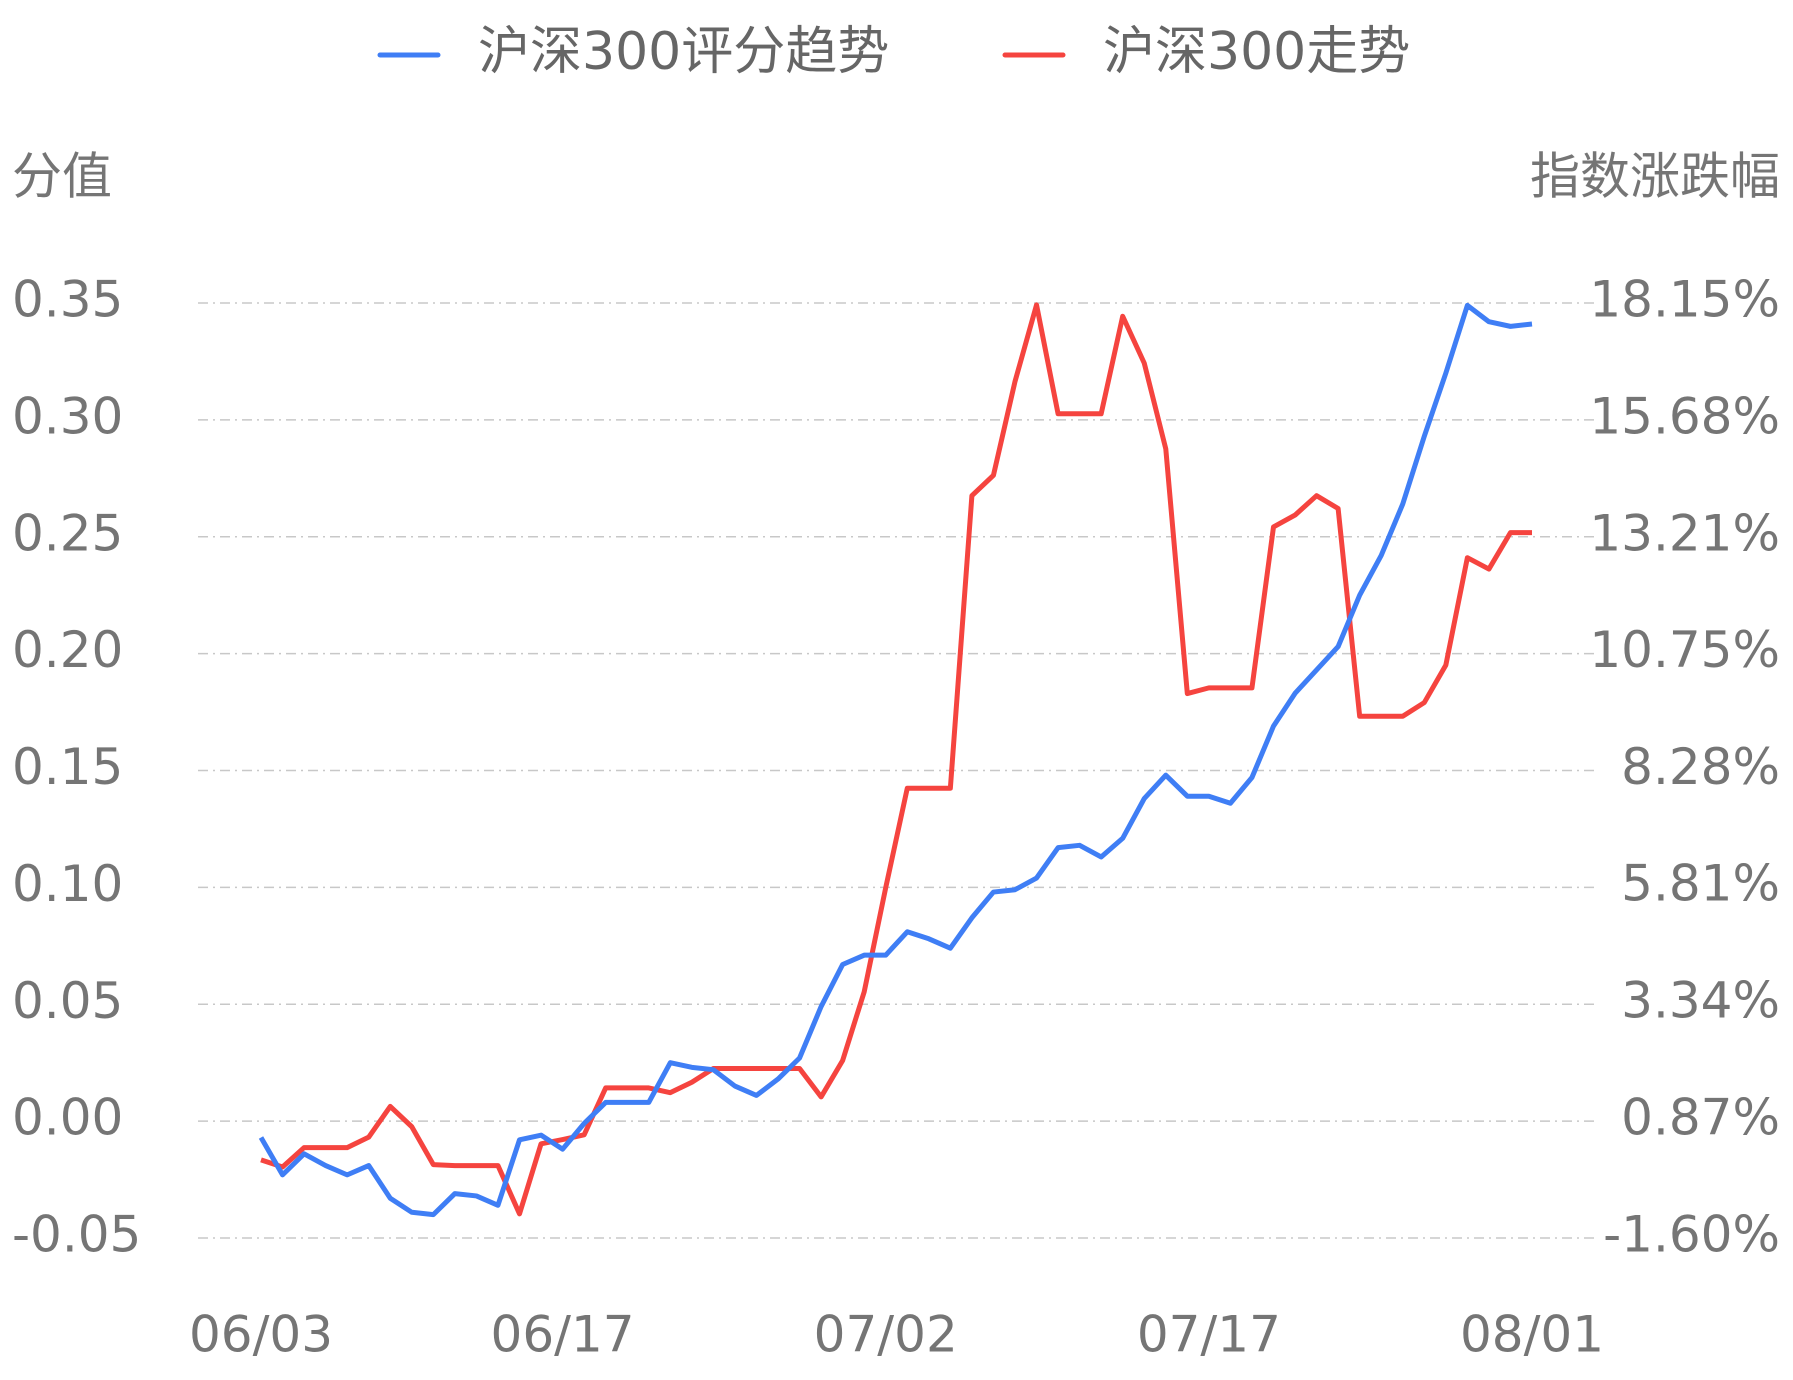  What do you see at coordinates (1532, 1335) in the screenshot?
I see `x-tick-label: 08/01` at bounding box center [1532, 1335].